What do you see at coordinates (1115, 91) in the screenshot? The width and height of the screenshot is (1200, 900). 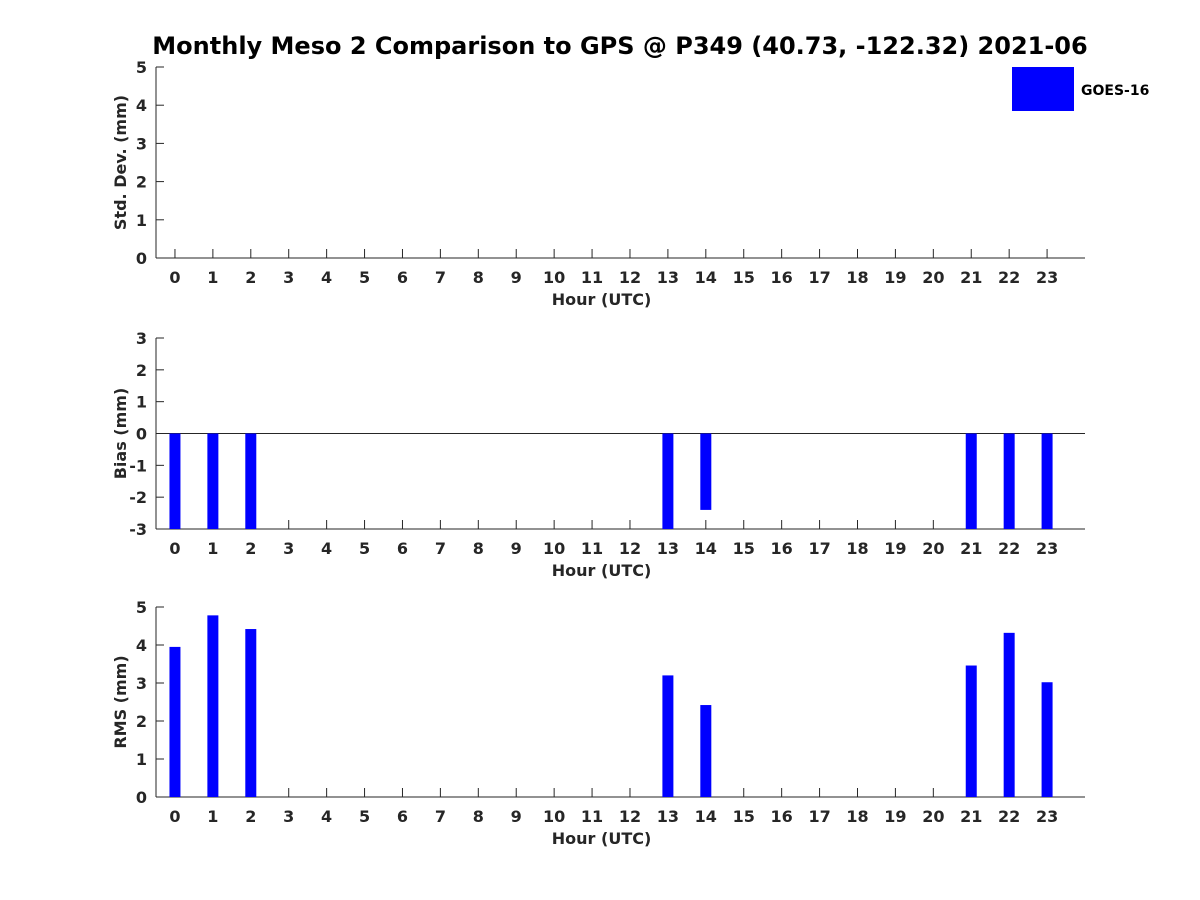 I see `legend-label: GOES-16` at bounding box center [1115, 91].